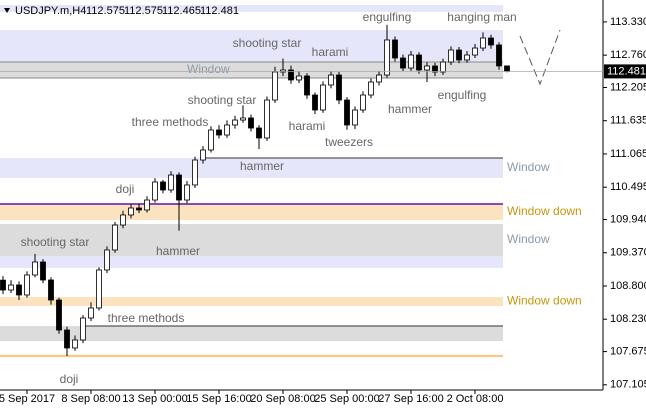 This screenshot has width=646, height=409. What do you see at coordinates (105, 11) in the screenshot?
I see `header-open: 112.575` at bounding box center [105, 11].